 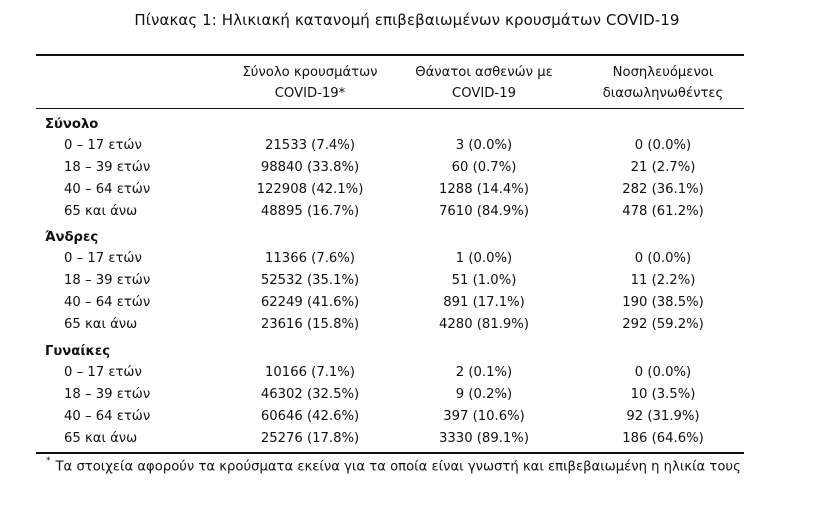 What do you see at coordinates (484, 167) in the screenshot?
I see `cell-deaths: 60 (0.7%)` at bounding box center [484, 167].